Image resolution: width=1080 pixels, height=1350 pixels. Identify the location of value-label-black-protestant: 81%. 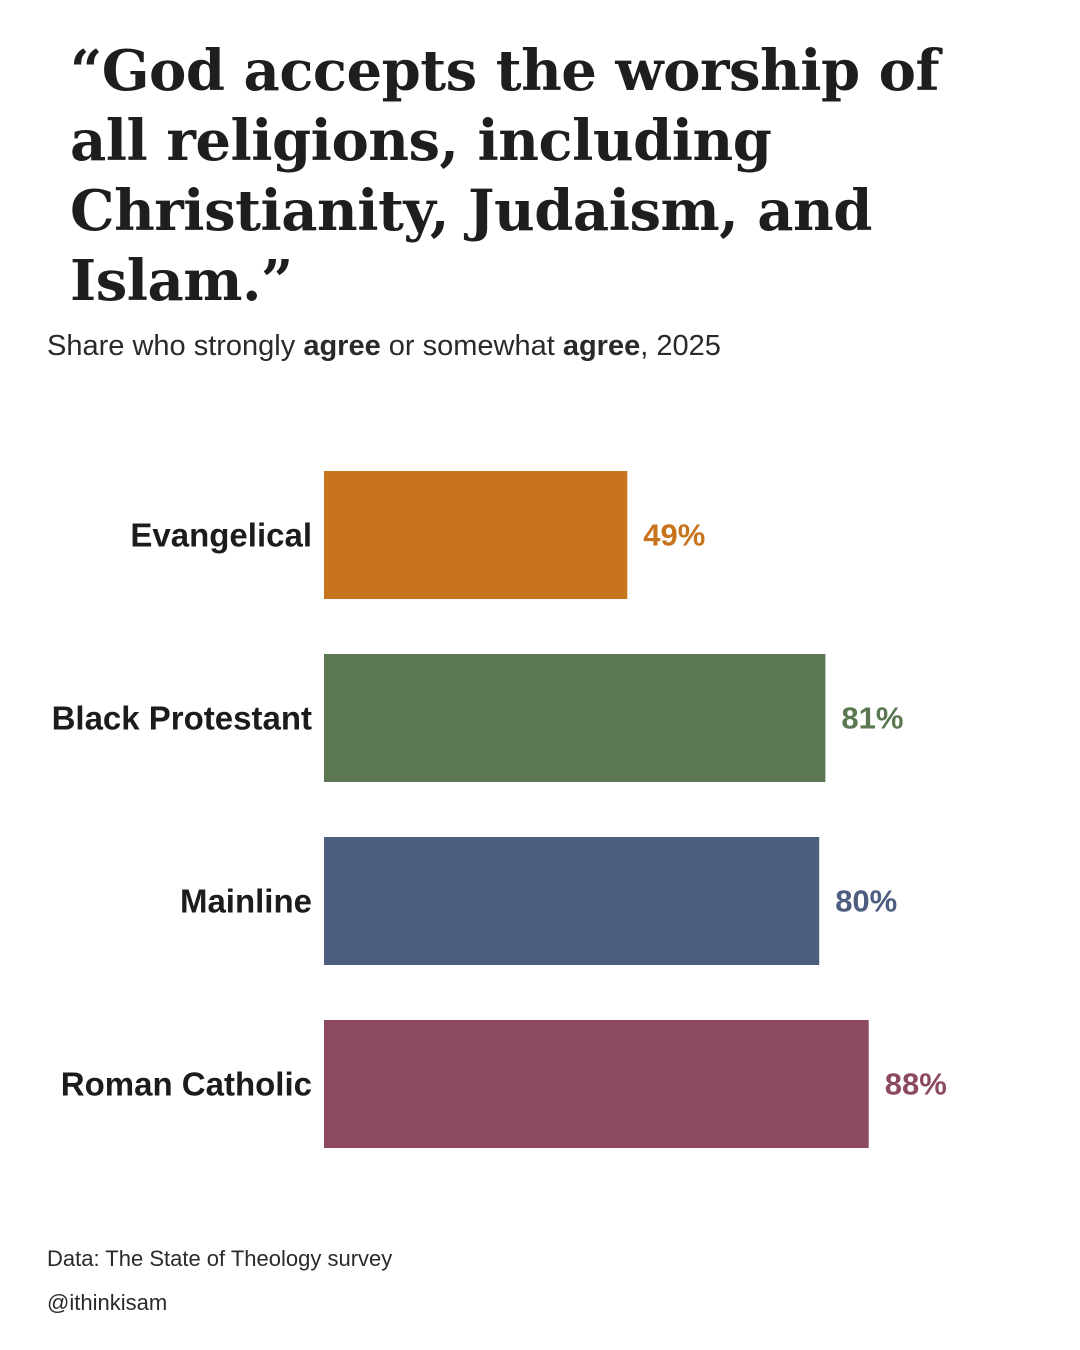
(872, 718).